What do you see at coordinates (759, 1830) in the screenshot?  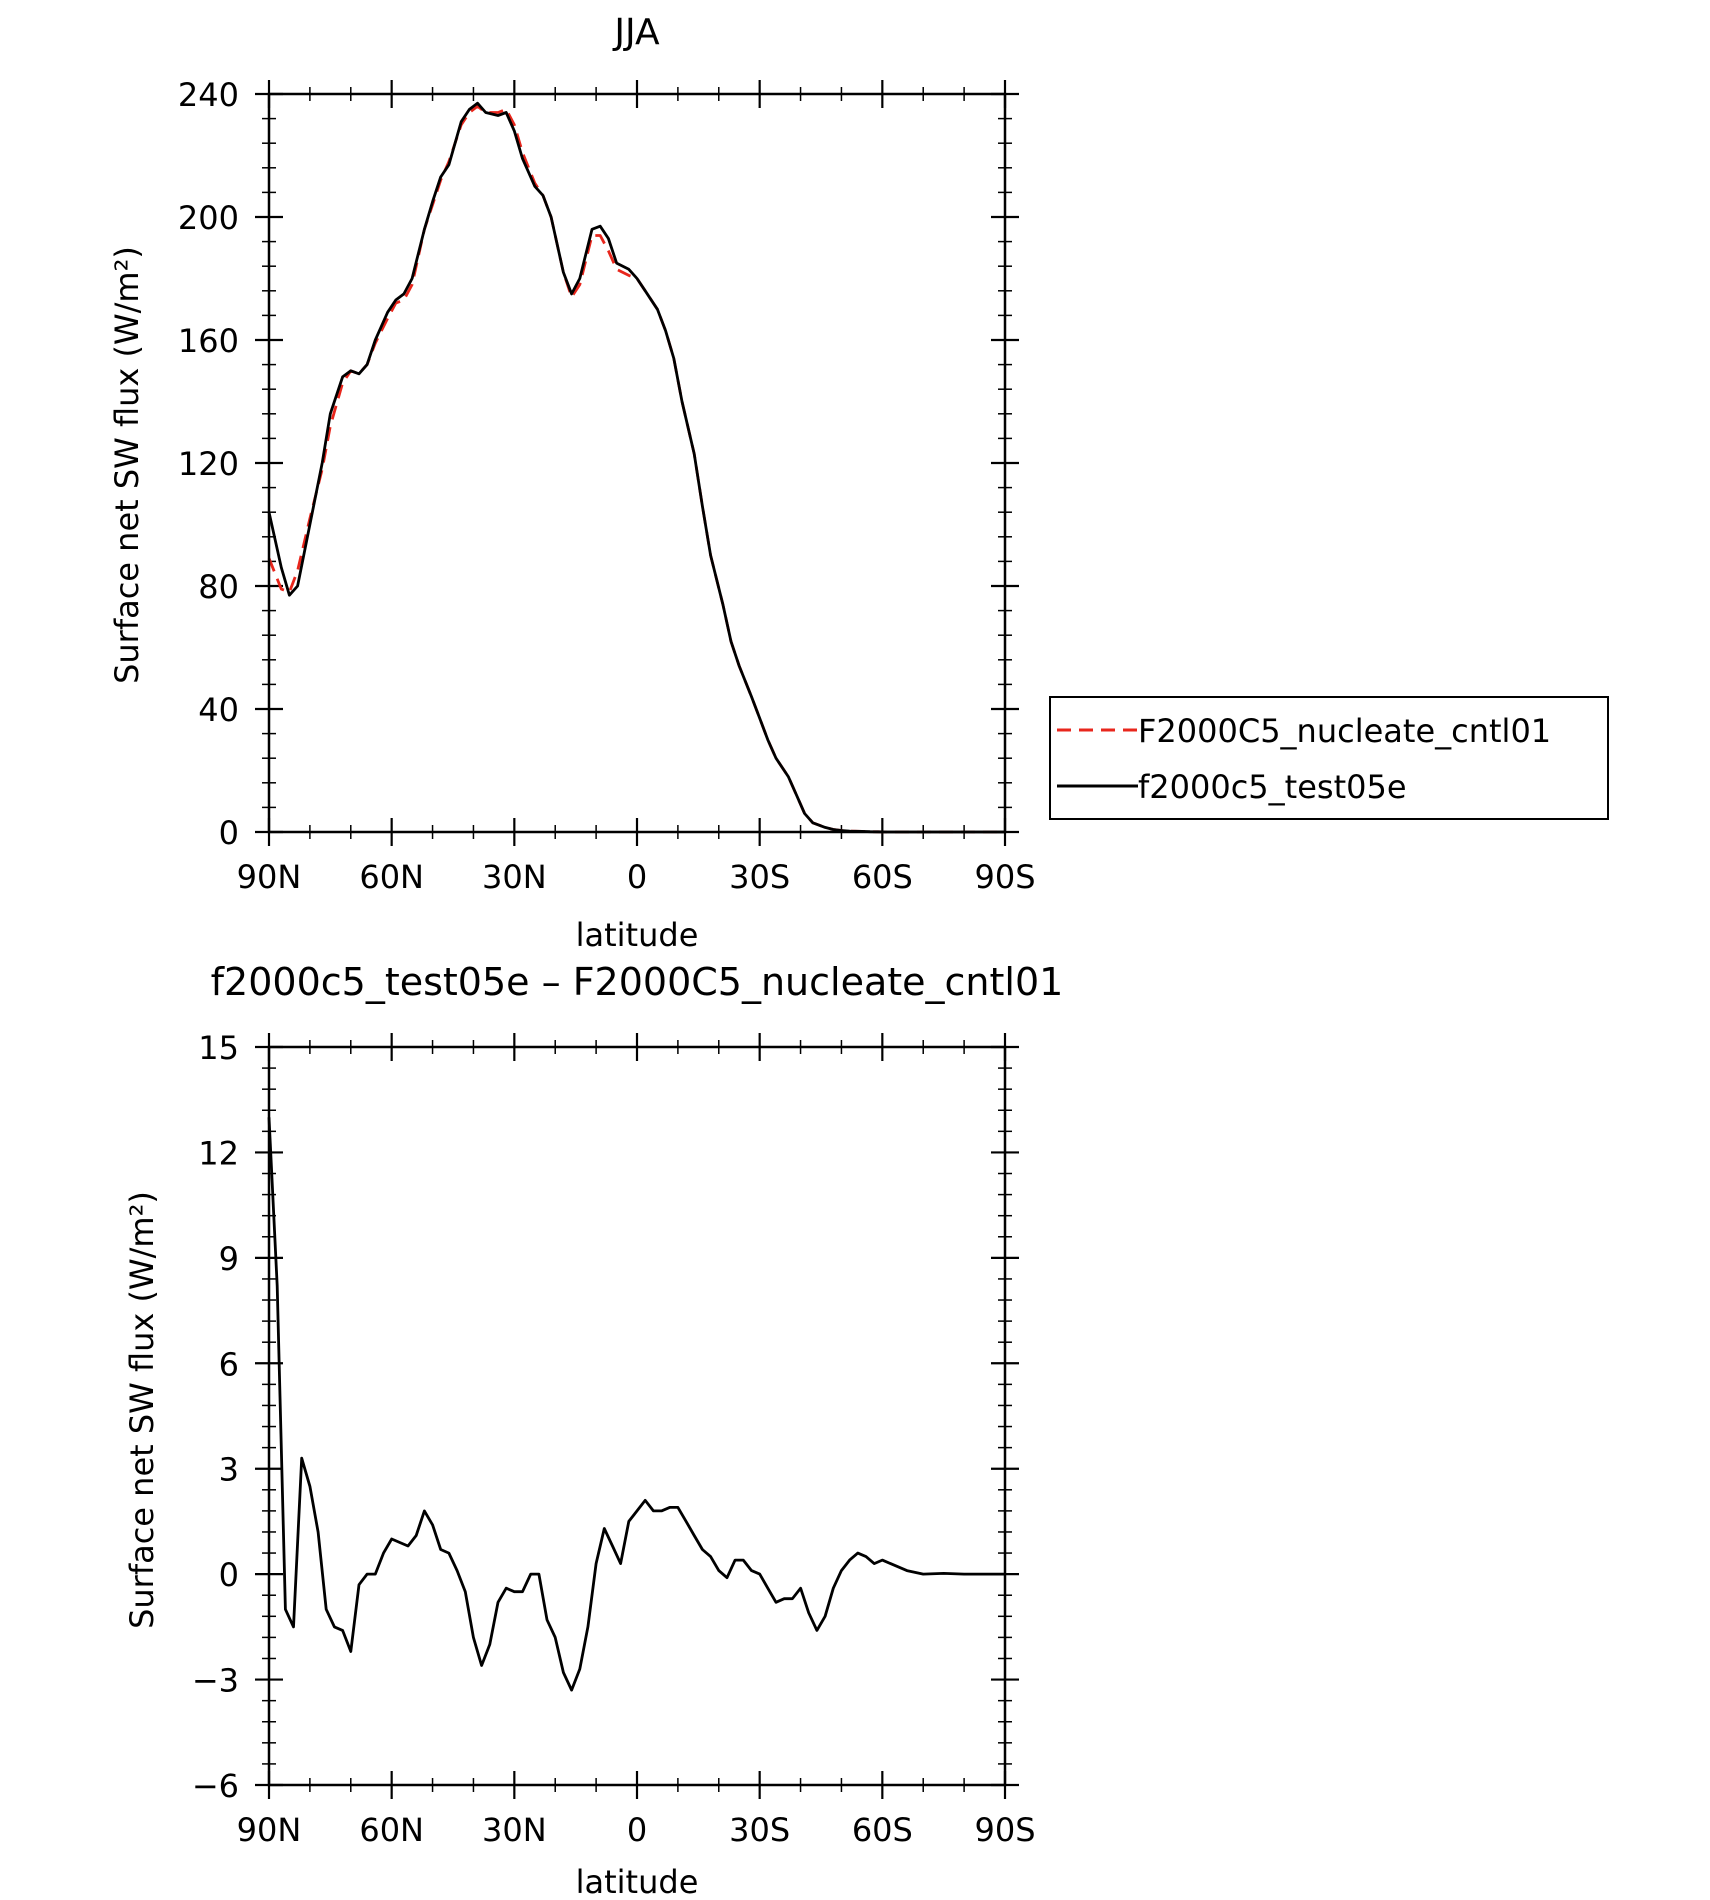 I see `bottom-x-tick-label: 30S` at bounding box center [759, 1830].